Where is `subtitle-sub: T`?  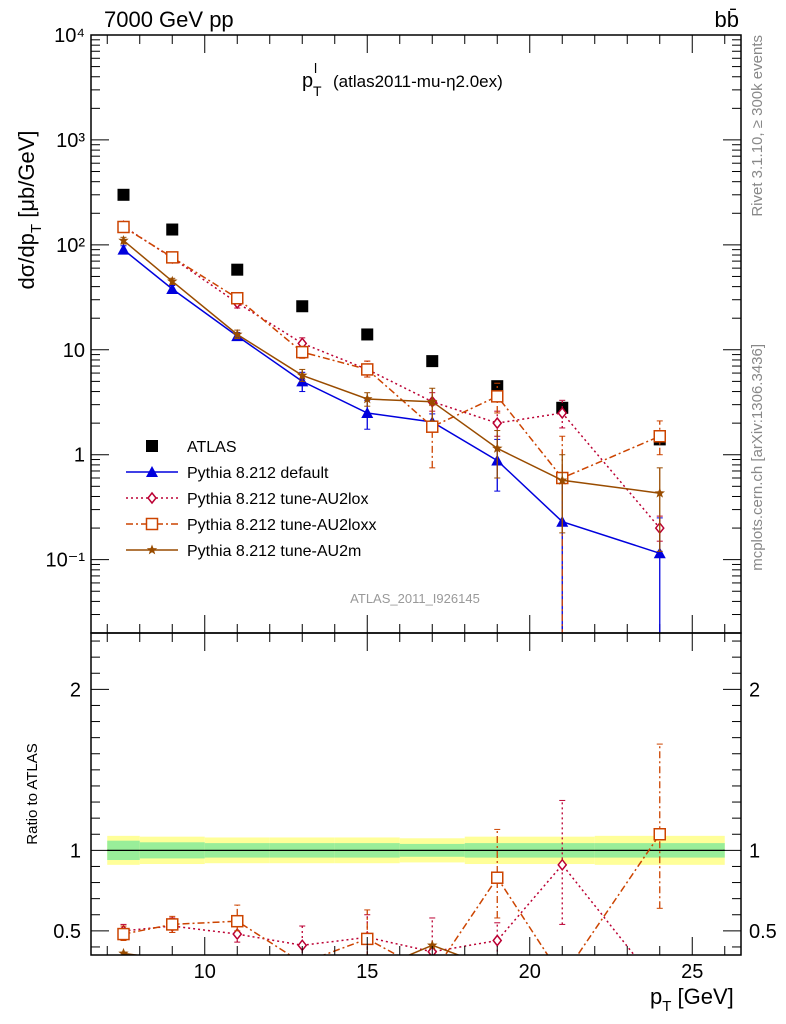
subtitle-sub: T is located at coordinates (317, 91).